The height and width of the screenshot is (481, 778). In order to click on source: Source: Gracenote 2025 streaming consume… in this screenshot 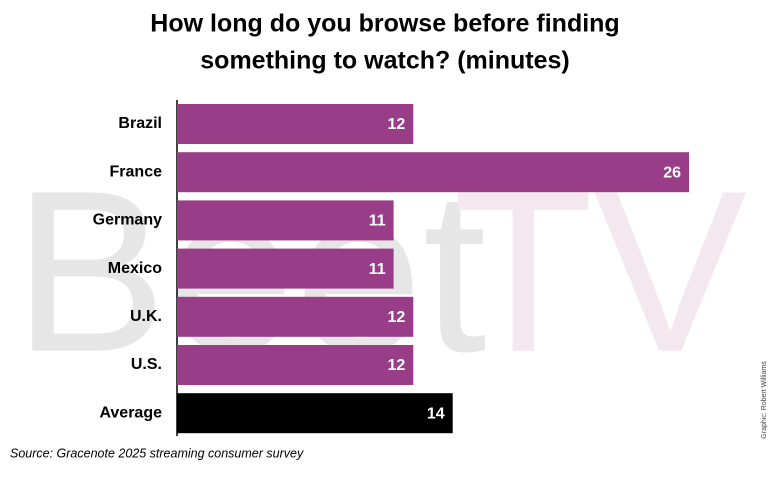, I will do `click(157, 453)`.